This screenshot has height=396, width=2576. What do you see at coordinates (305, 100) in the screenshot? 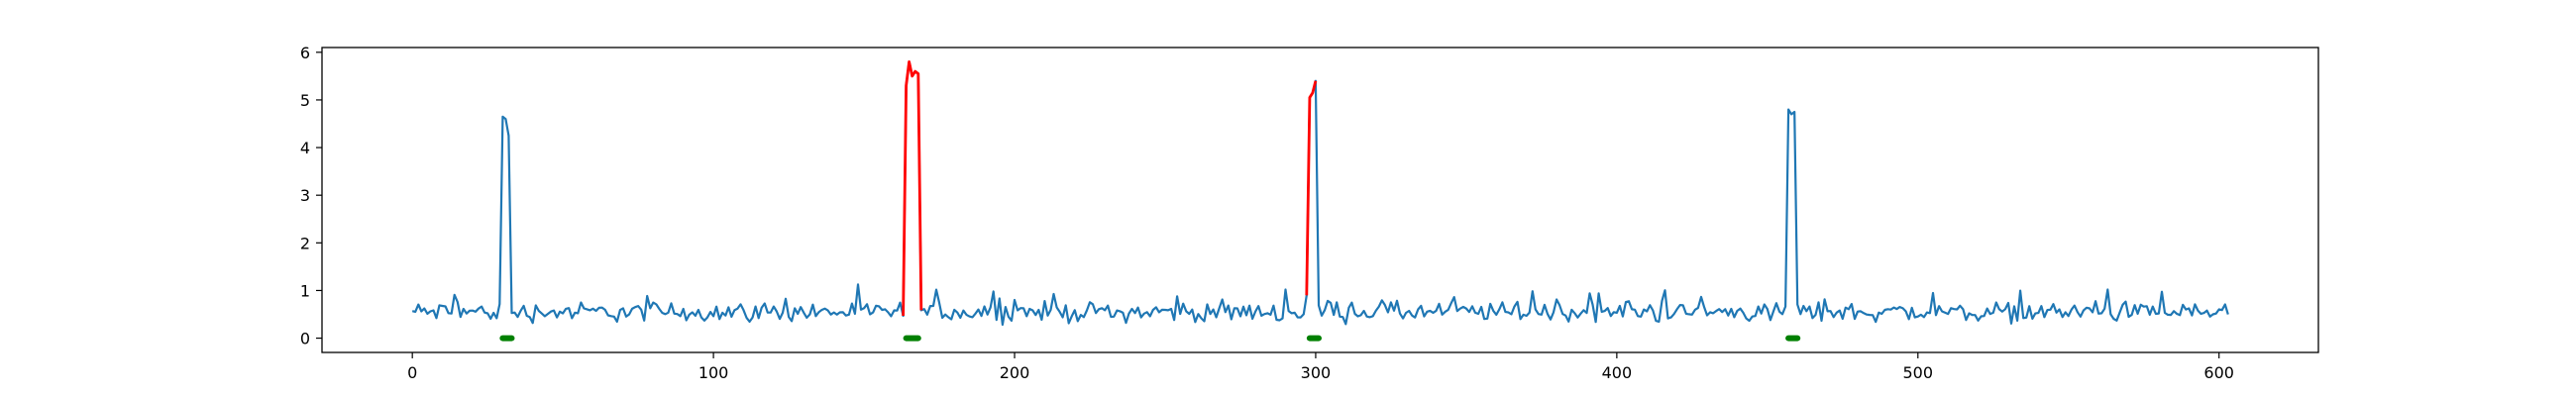
I see `y-tick-label: 5` at bounding box center [305, 100].